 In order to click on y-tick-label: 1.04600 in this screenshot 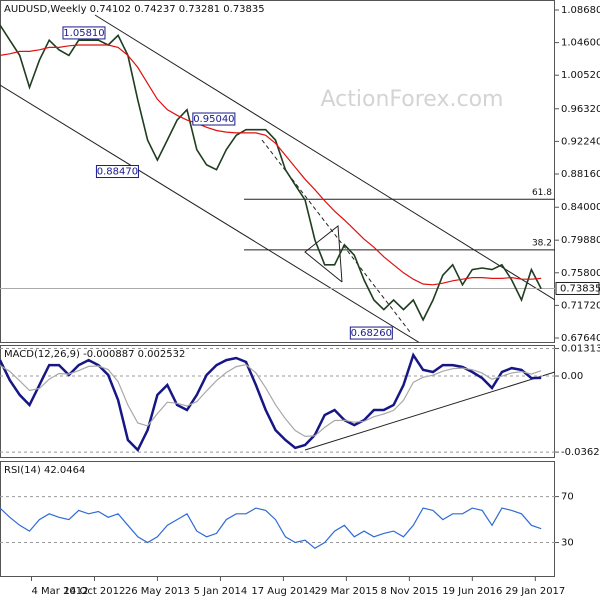, I will do `click(580, 43)`.